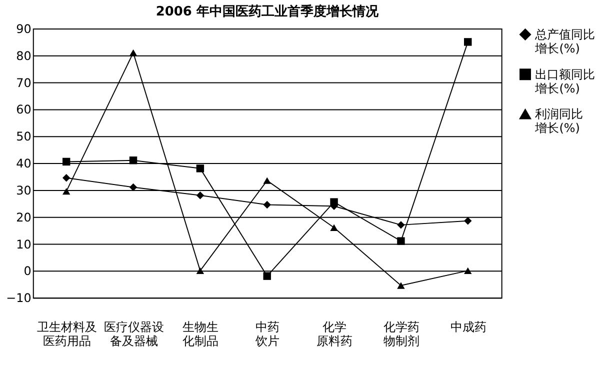  Describe the element at coordinates (24, 109) in the screenshot. I see `y-tick-label: 60` at that location.